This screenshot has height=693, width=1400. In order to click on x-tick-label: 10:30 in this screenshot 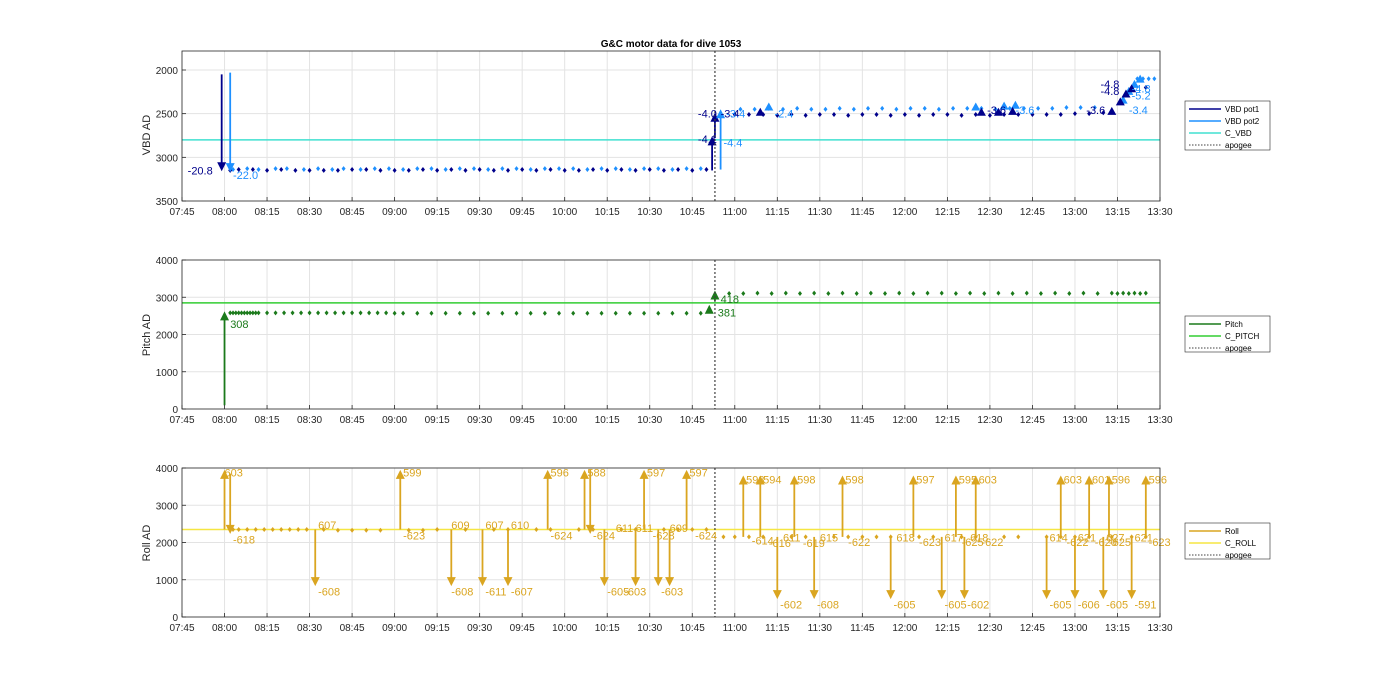, I will do `click(649, 212)`.